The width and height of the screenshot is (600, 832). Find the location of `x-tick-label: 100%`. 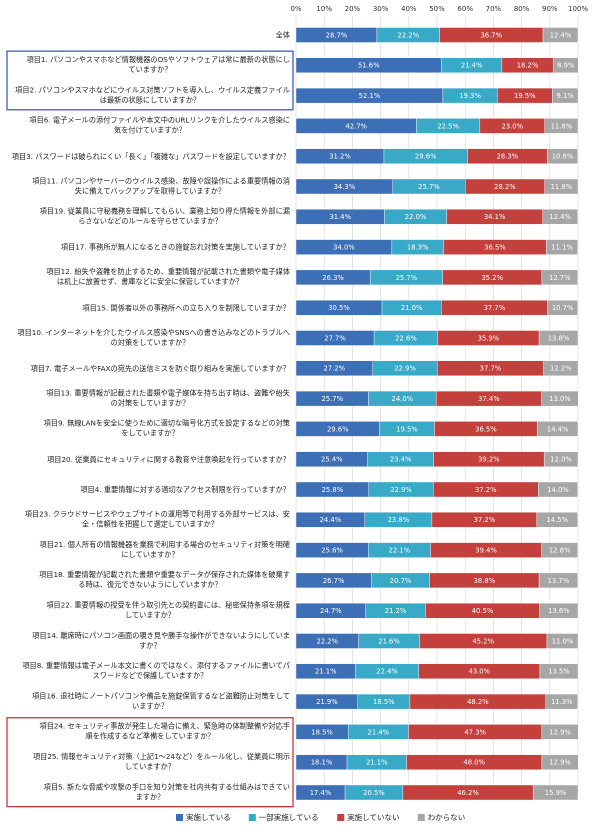

x-tick-label: 100% is located at coordinates (578, 9).